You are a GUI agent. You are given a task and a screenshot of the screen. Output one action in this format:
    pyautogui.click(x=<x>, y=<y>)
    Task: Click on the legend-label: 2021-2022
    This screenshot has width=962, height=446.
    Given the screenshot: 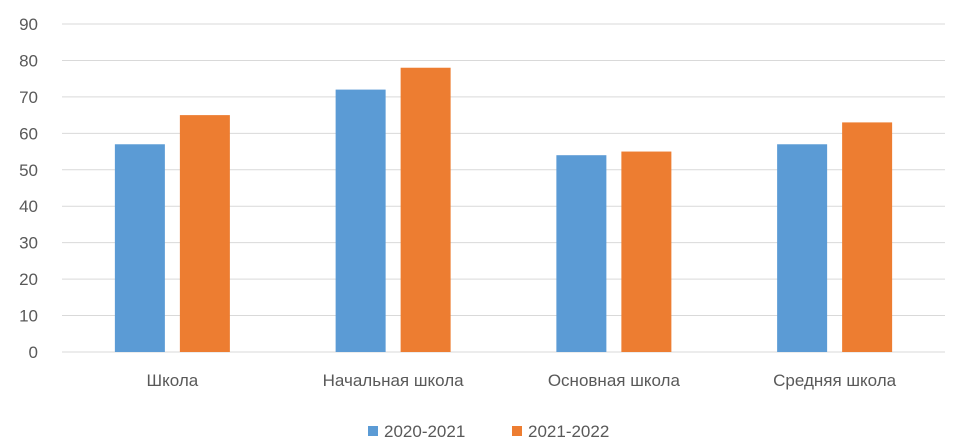 What is the action you would take?
    pyautogui.click(x=568, y=431)
    